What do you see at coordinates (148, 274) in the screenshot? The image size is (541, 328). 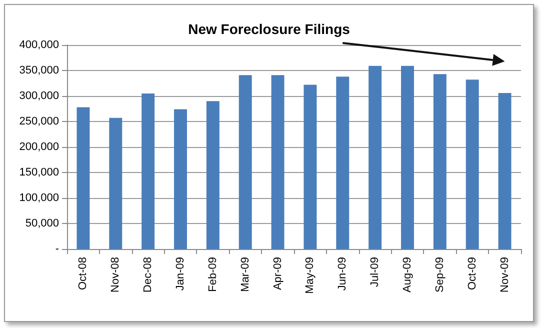 I see `x-tick-label: Dec-08` at bounding box center [148, 274].